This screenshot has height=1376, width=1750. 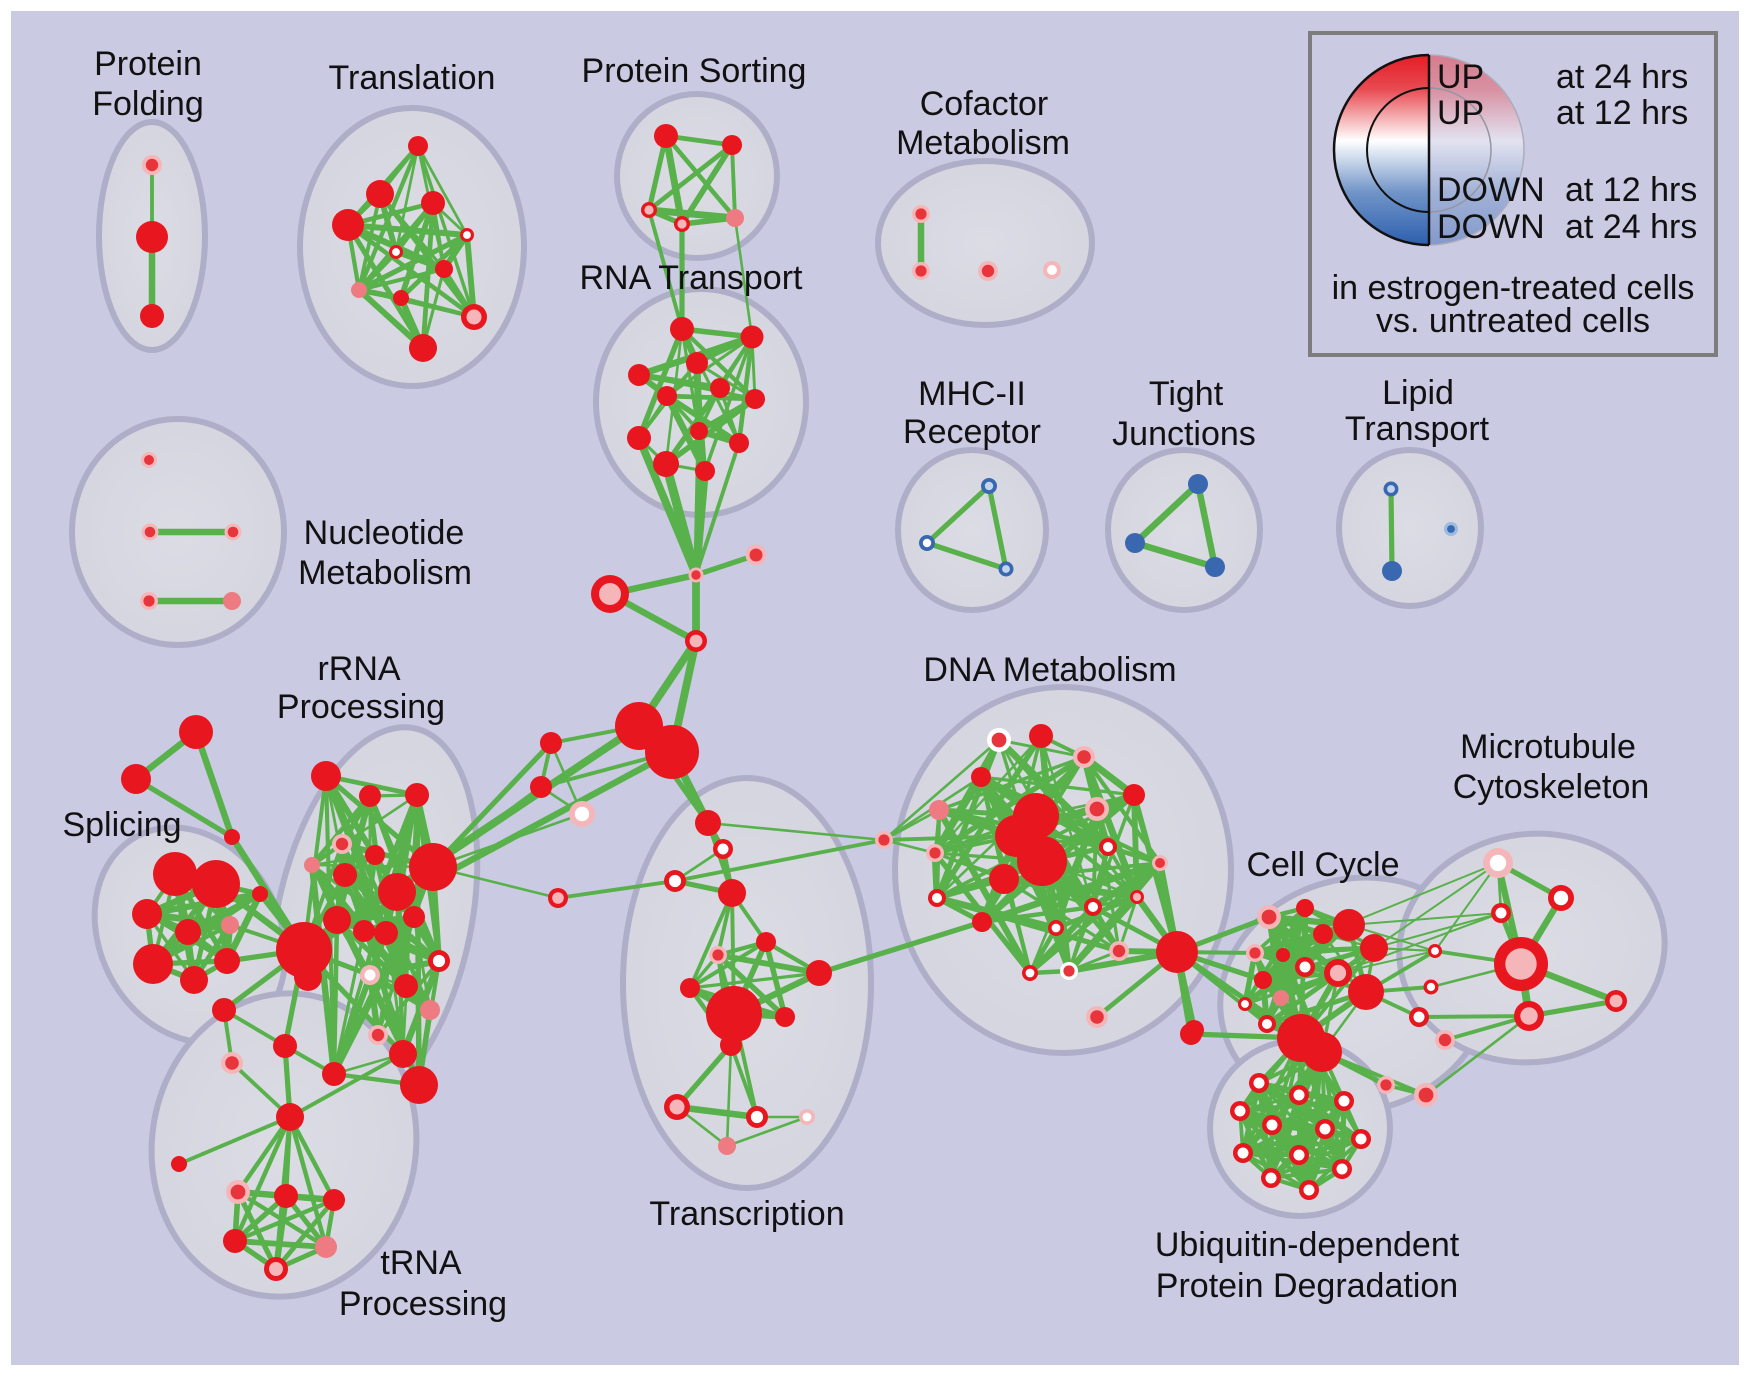 What do you see at coordinates (1049, 670) in the screenshot?
I see `svg-text: DNA Metabolism` at bounding box center [1049, 670].